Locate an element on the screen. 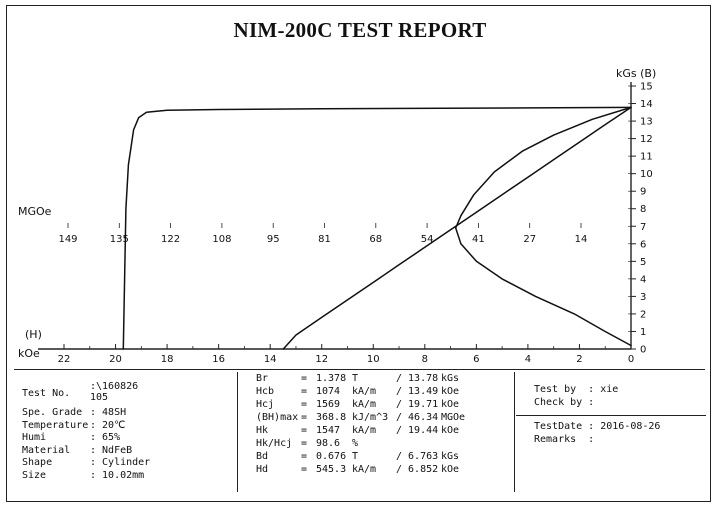 The width and height of the screenshot is (720, 510). sample-label: Humi is located at coordinates (34, 437).